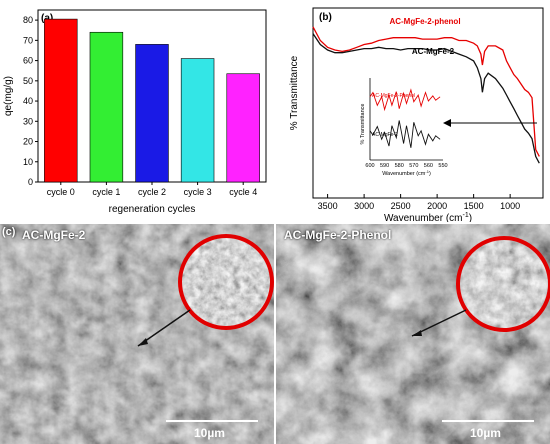 The image size is (550, 444). What do you see at coordinates (474, 206) in the screenshot?
I see `x-tick-label: 1500` at bounding box center [474, 206].